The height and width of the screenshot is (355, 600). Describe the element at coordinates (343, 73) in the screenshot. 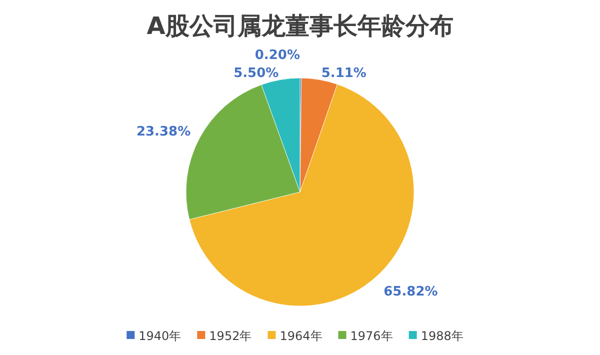

I see `data-label: 5.11%` at that location.